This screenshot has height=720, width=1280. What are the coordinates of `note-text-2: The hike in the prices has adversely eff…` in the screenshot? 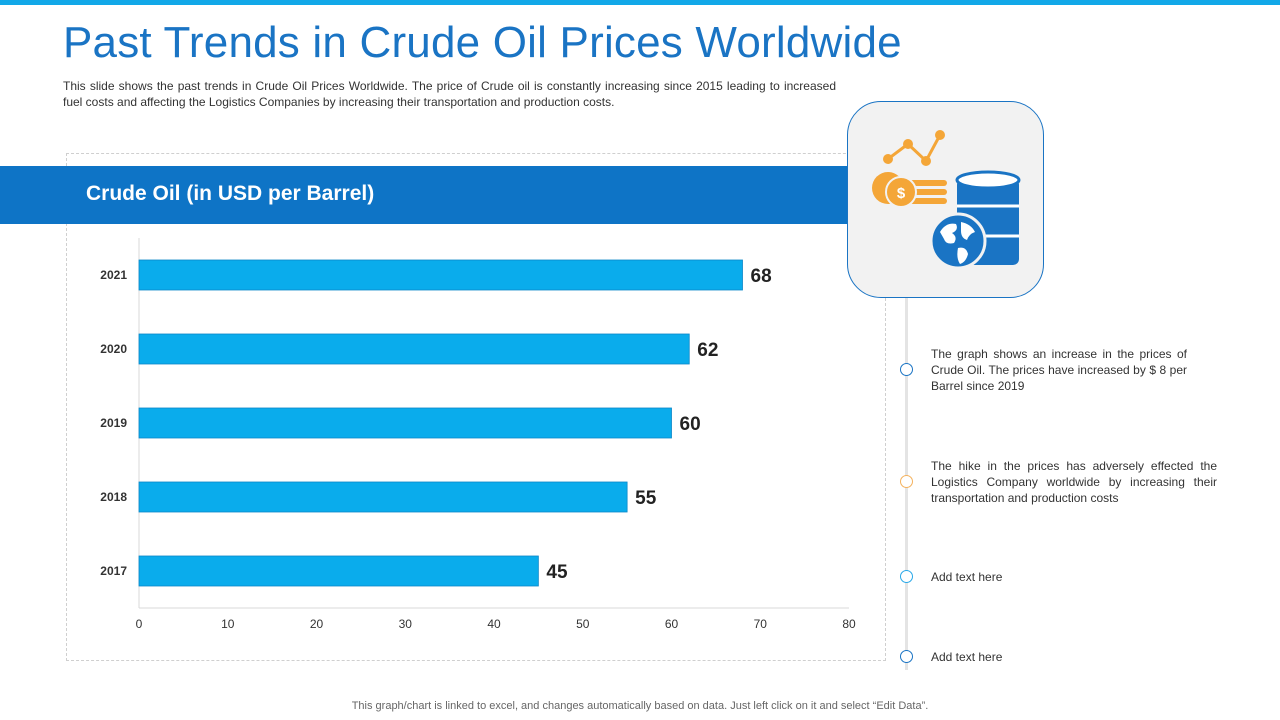 It's located at (1074, 482).